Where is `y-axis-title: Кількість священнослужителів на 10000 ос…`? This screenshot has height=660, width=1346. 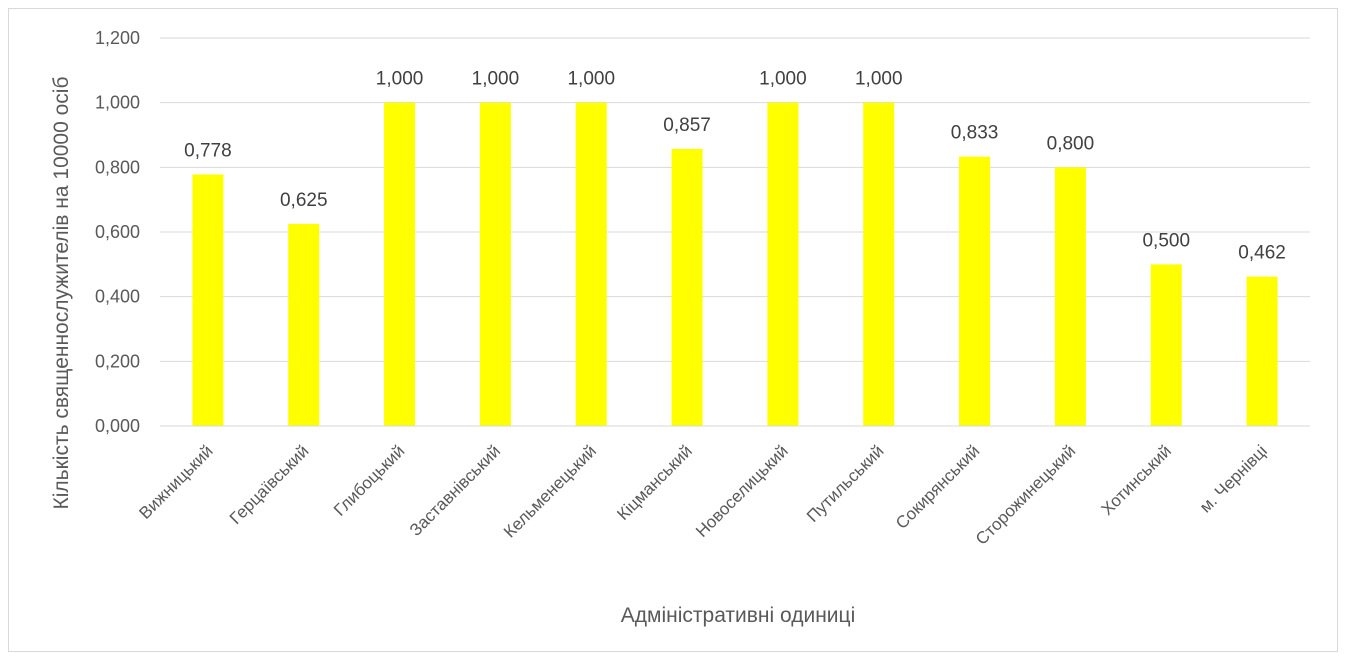
y-axis-title: Кількість священнослужителів на 10000 ос… is located at coordinates (61, 293).